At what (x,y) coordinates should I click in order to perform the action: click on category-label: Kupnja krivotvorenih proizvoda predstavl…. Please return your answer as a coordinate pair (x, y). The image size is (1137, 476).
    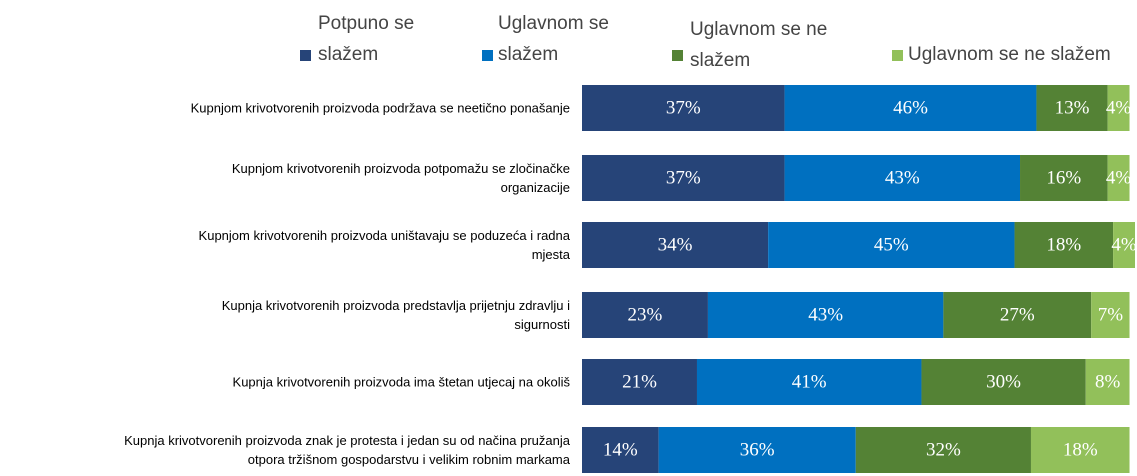
    Looking at the image, I should click on (395, 315).